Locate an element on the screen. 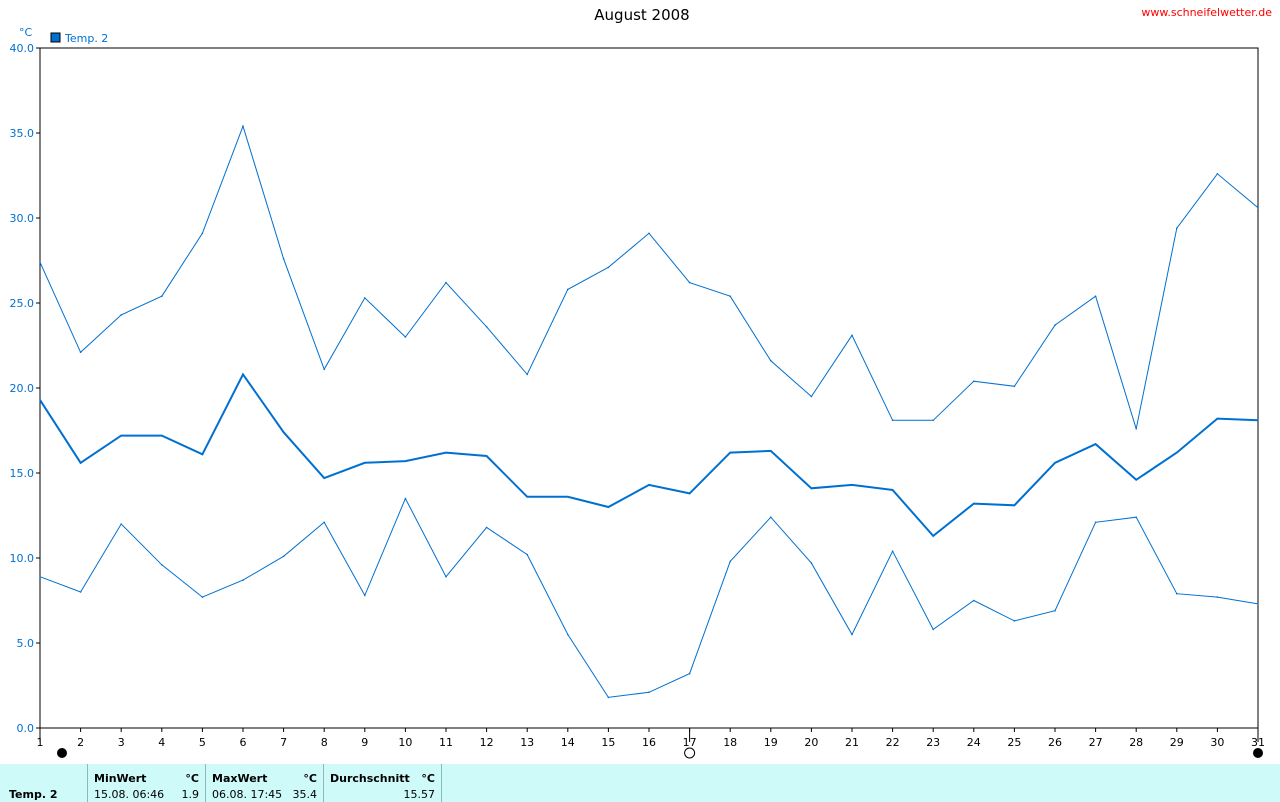 Image resolution: width=1280 pixels, height=802 pixels. new-moon-marker is located at coordinates (690, 753).